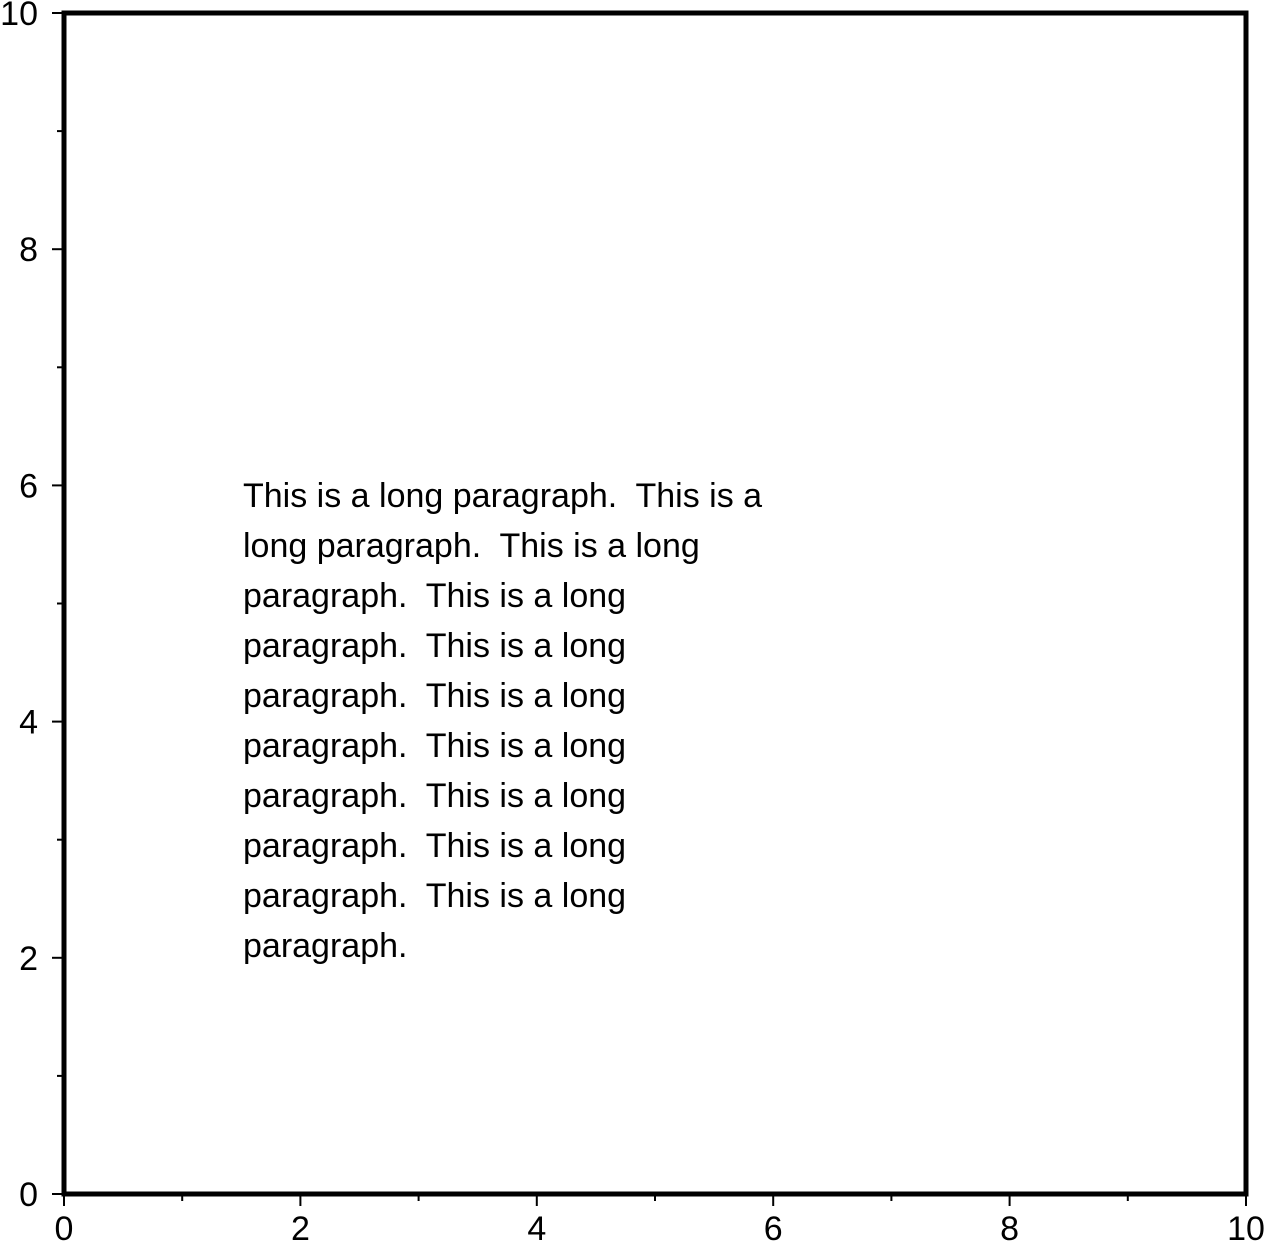 The width and height of the screenshot is (1265, 1249). I want to click on annotation-line: This is a long paragraph. This is a, so click(502, 496).